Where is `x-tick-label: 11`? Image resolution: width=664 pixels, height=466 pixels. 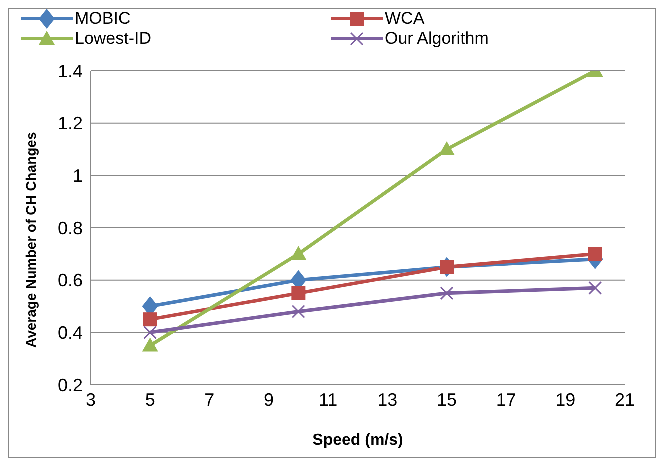
x-tick-label: 11 is located at coordinates (328, 400).